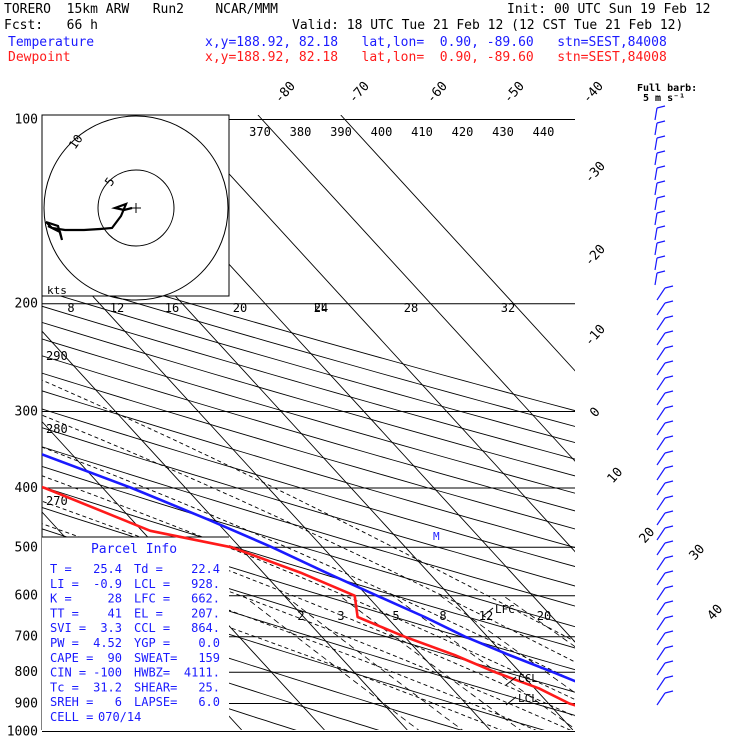  Describe the element at coordinates (68, 673) in the screenshot. I see `parcel-field-label: CIN =` at that location.